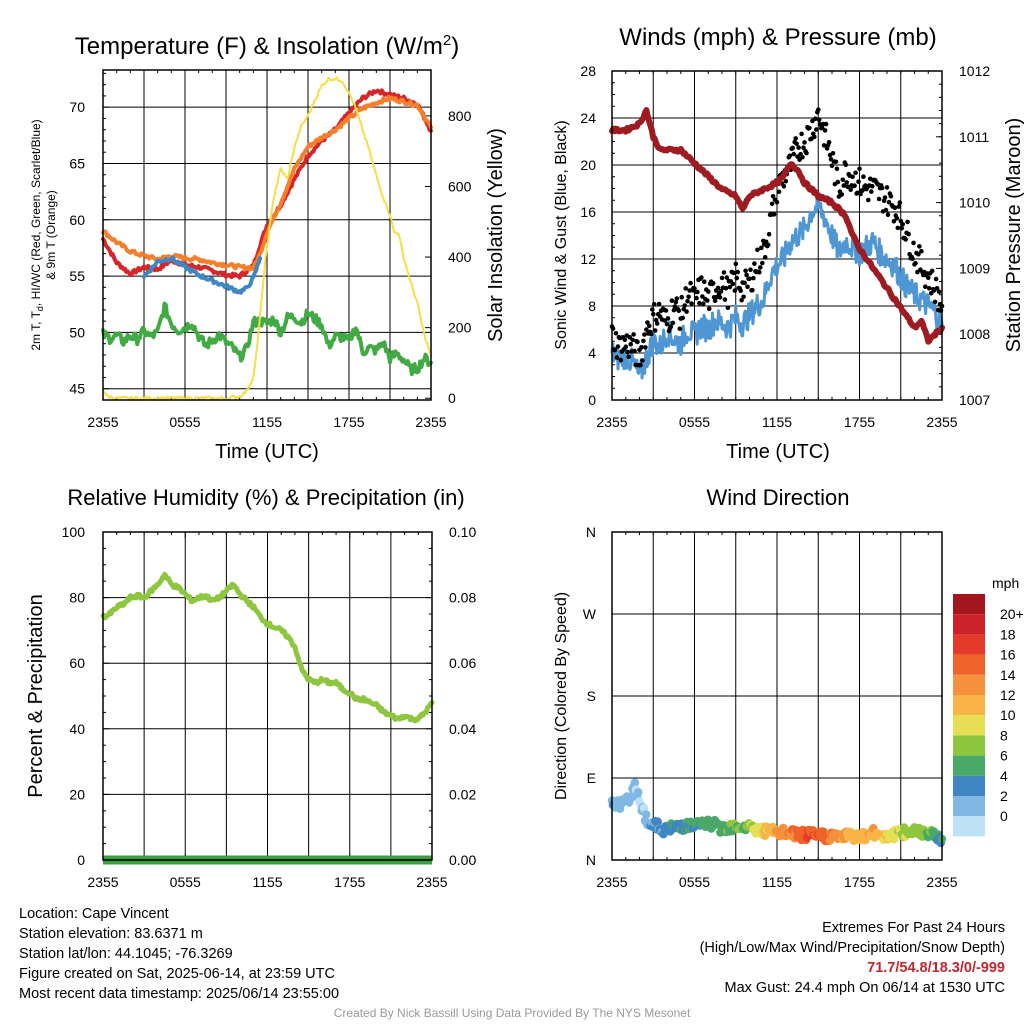 This screenshot has width=1024, height=1024. Describe the element at coordinates (936, 968) in the screenshot. I see `extremes-values: 71.7/54.8/18.3/0/-999` at that location.